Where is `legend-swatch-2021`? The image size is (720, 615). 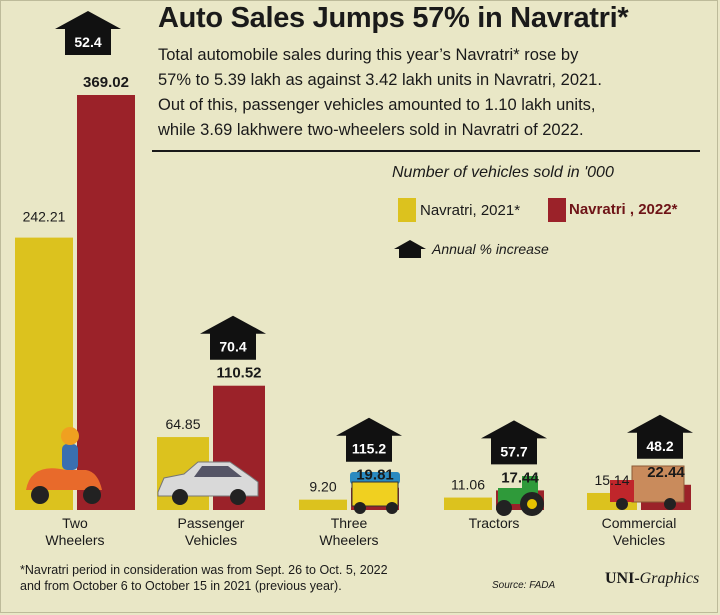 legend-swatch-2021 is located at coordinates (407, 210).